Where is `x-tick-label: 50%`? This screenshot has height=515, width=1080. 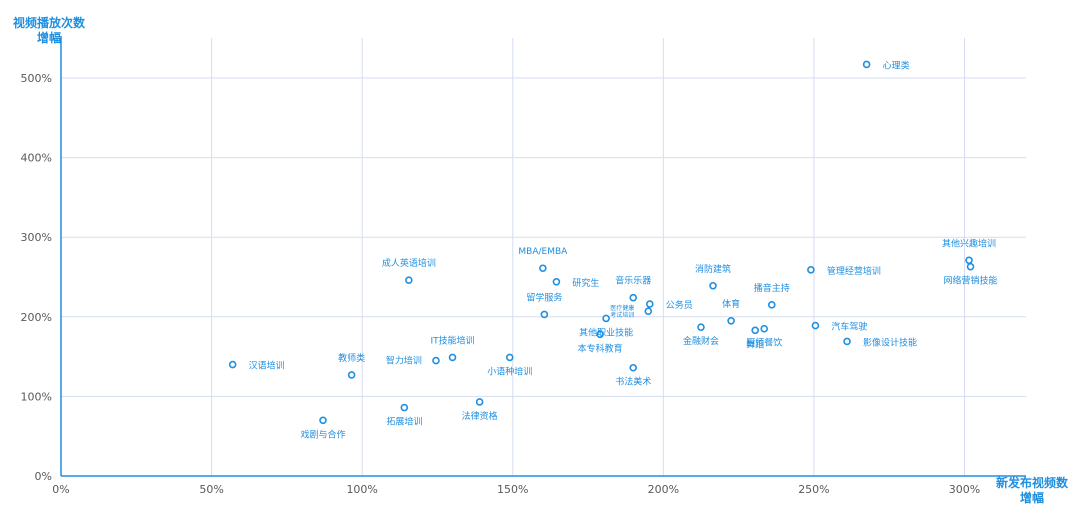 x-tick-label: 50% is located at coordinates (211, 489).